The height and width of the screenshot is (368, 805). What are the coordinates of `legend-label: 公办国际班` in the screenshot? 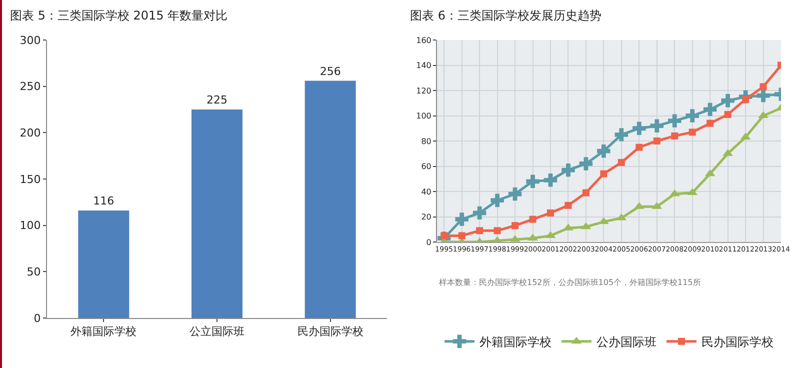 It's located at (626, 342).